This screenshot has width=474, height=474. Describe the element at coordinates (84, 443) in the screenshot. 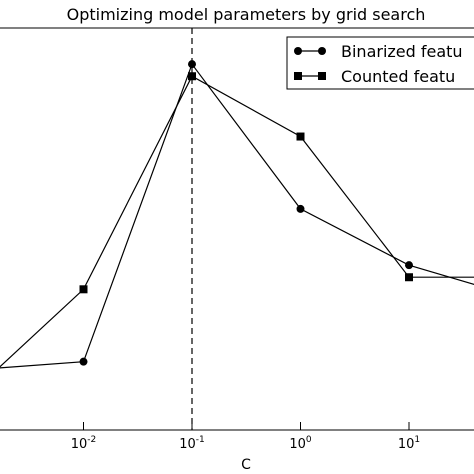

I see `x-tick-label-0: 10⁻²` at that location.